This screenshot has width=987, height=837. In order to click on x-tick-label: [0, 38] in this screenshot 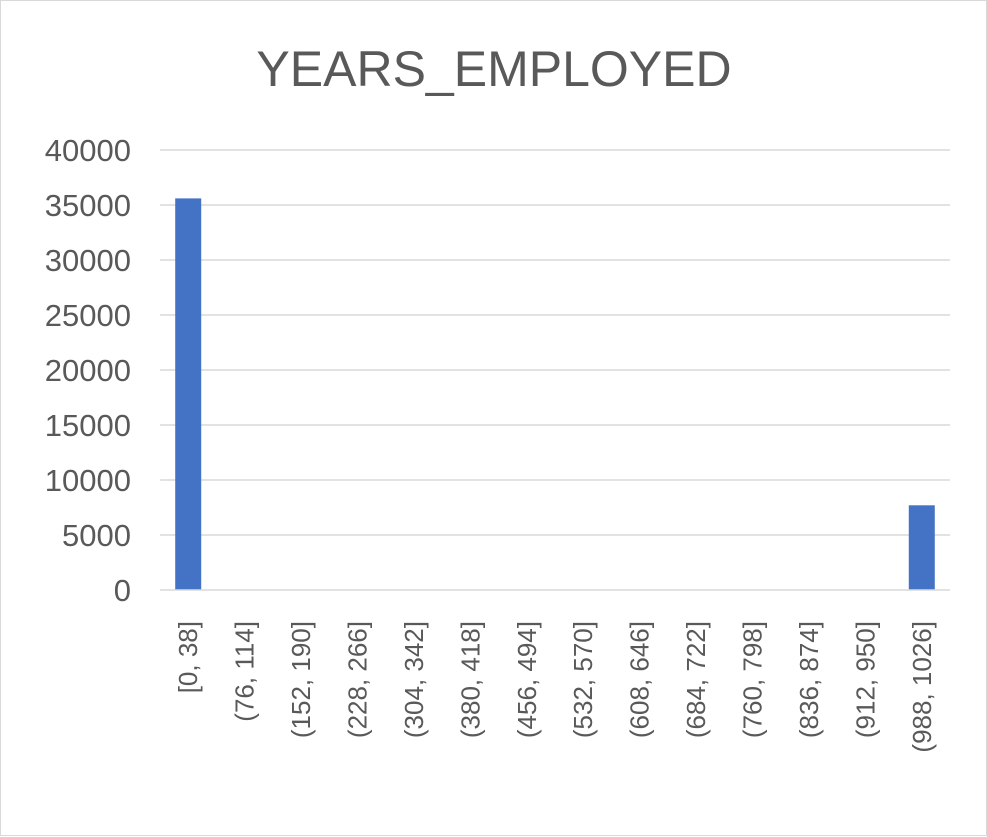, I will do `click(188, 657)`.